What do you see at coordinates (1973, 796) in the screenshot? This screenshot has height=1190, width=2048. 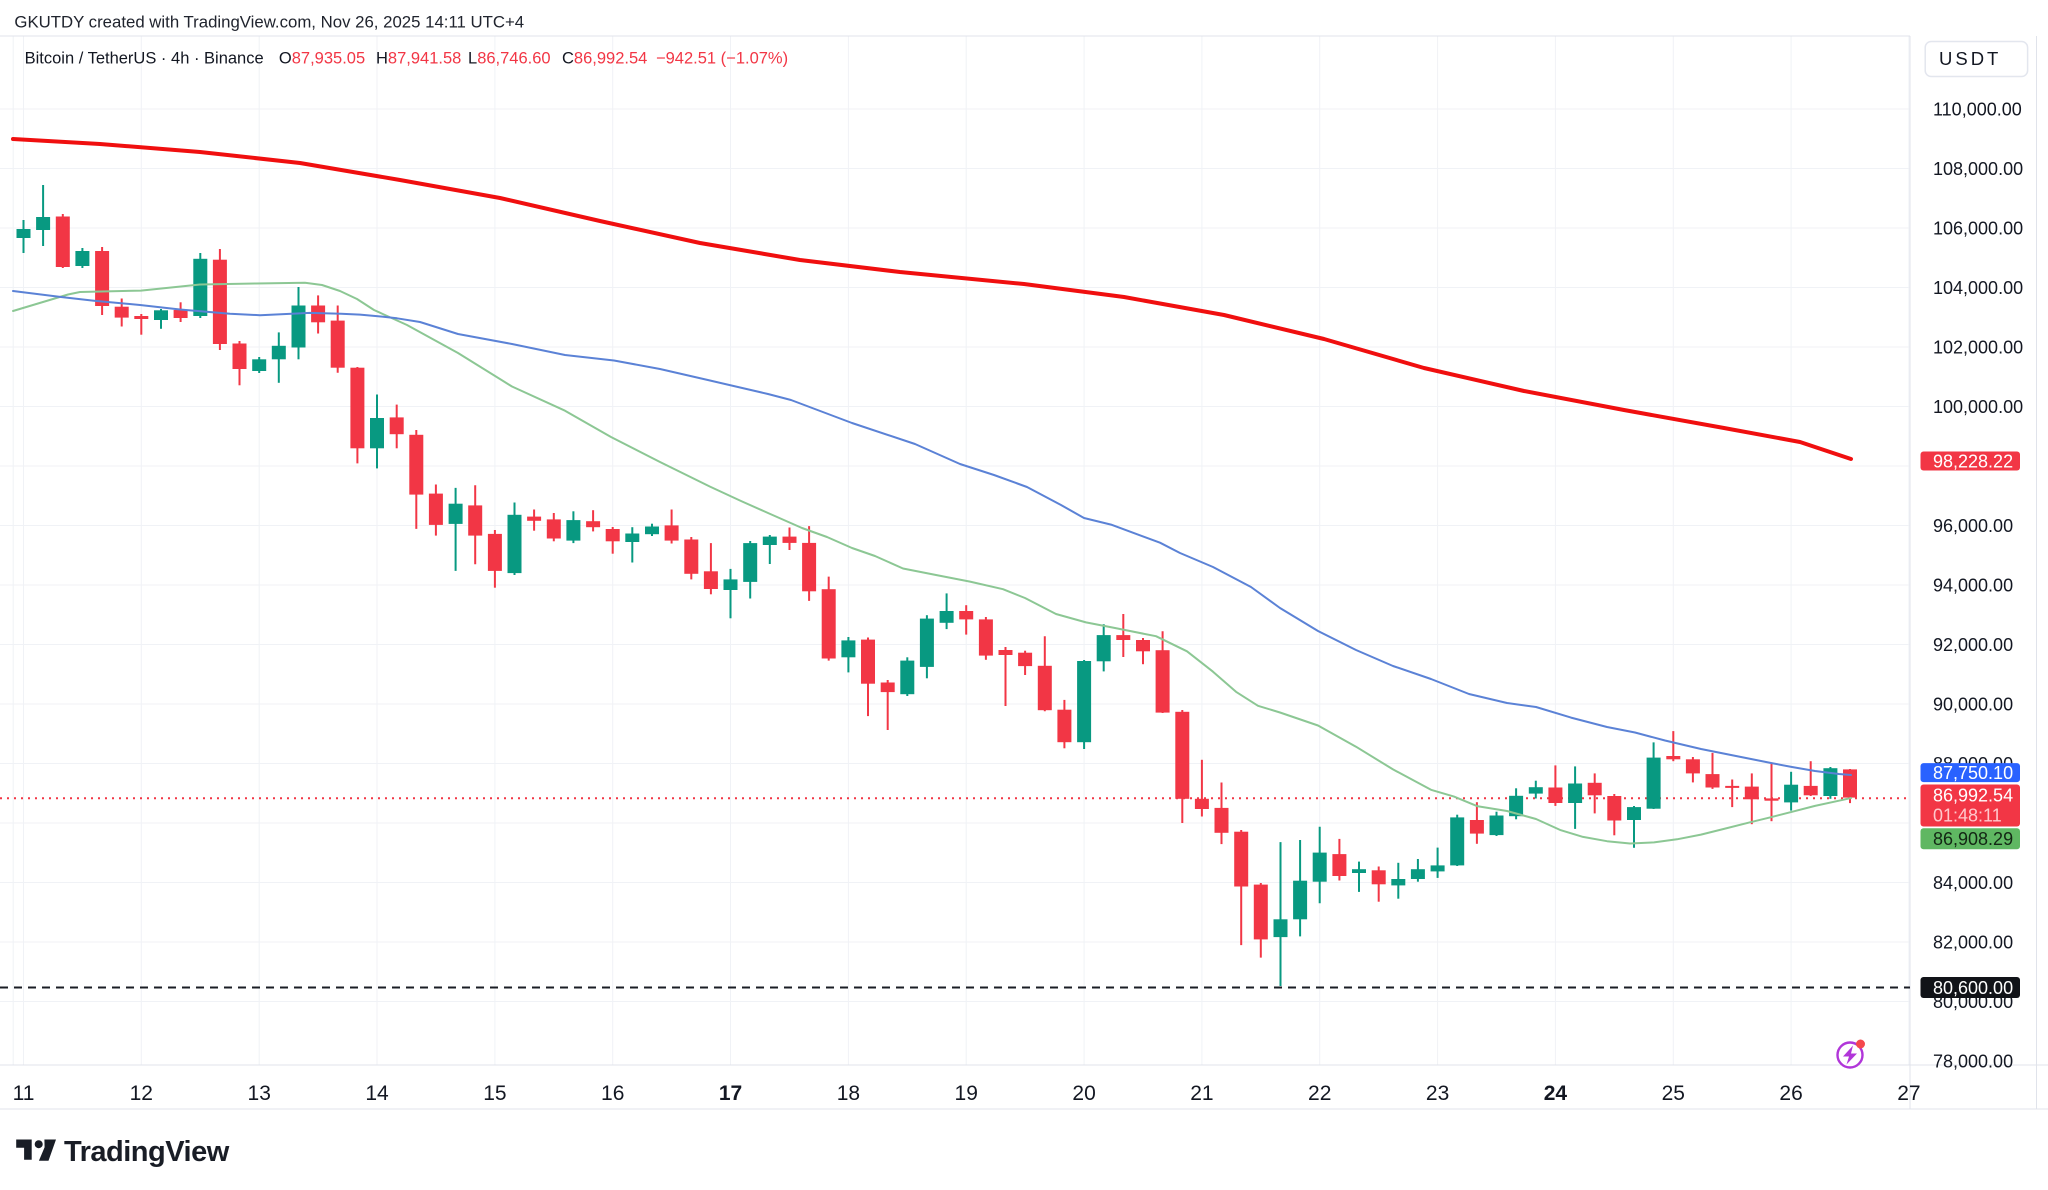 I see `svg-text: 86,992.54` at bounding box center [1973, 796].